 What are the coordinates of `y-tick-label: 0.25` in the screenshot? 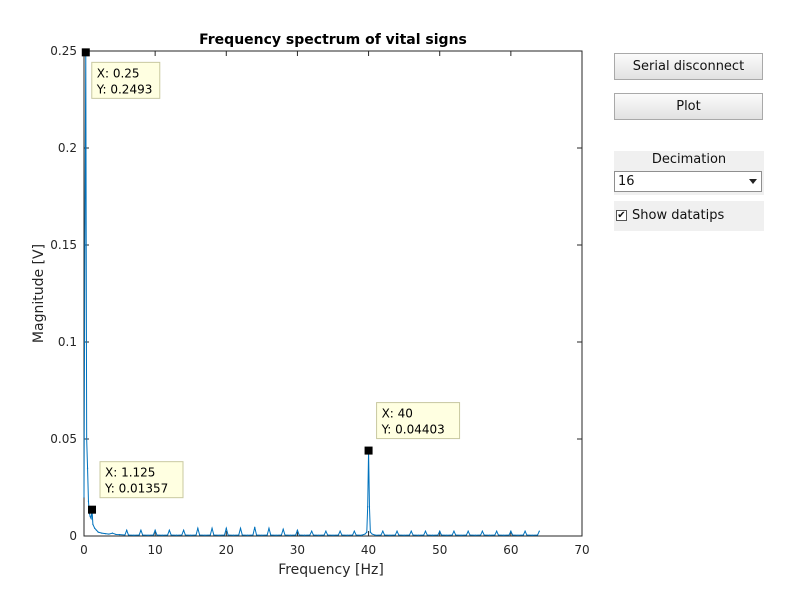 It's located at (63, 51).